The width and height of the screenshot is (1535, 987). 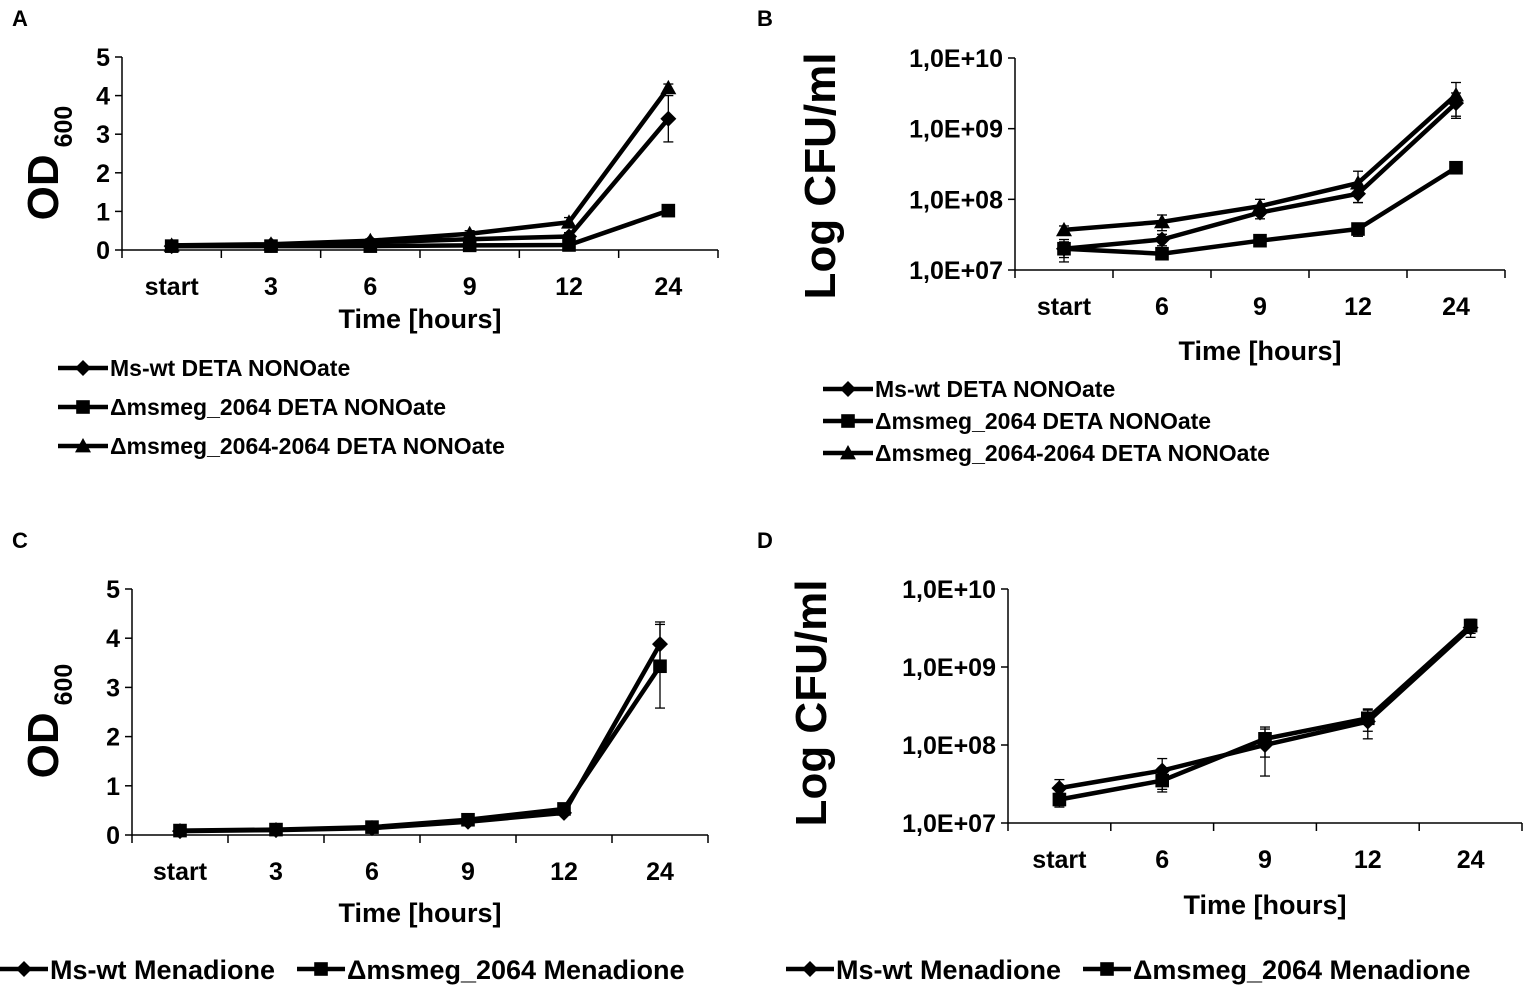 What do you see at coordinates (1064, 307) in the screenshot?
I see `x-tick-label: start` at bounding box center [1064, 307].